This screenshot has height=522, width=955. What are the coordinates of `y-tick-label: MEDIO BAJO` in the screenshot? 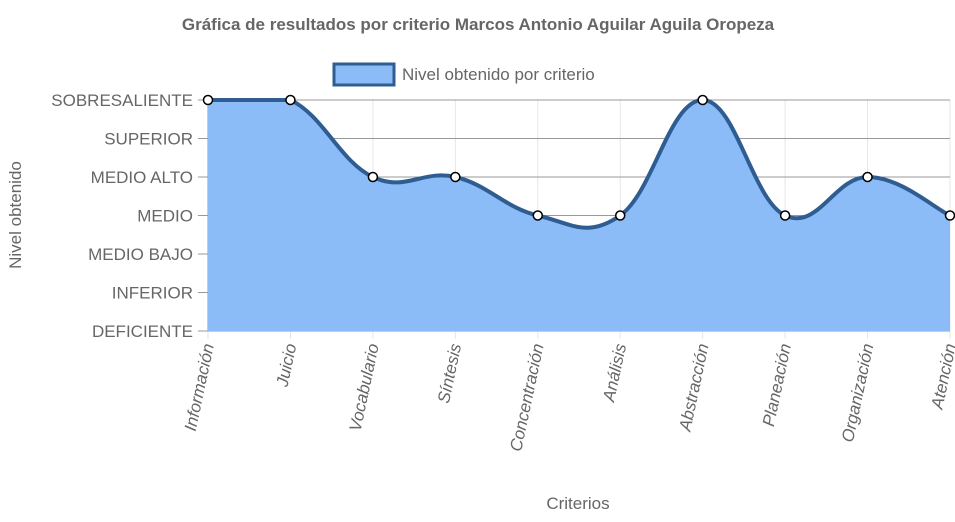 It's located at (140, 254).